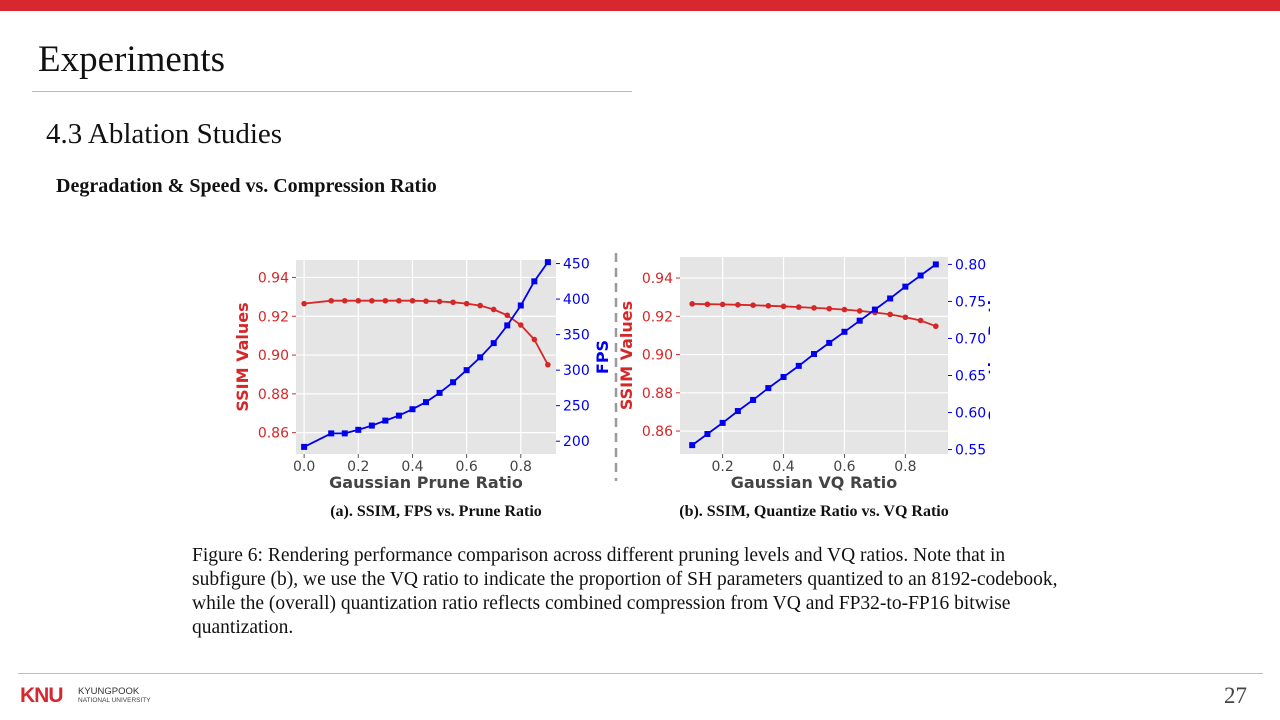  What do you see at coordinates (844, 467) in the screenshot?
I see `chart-b-x-tick-label: 0.6` at bounding box center [844, 467].